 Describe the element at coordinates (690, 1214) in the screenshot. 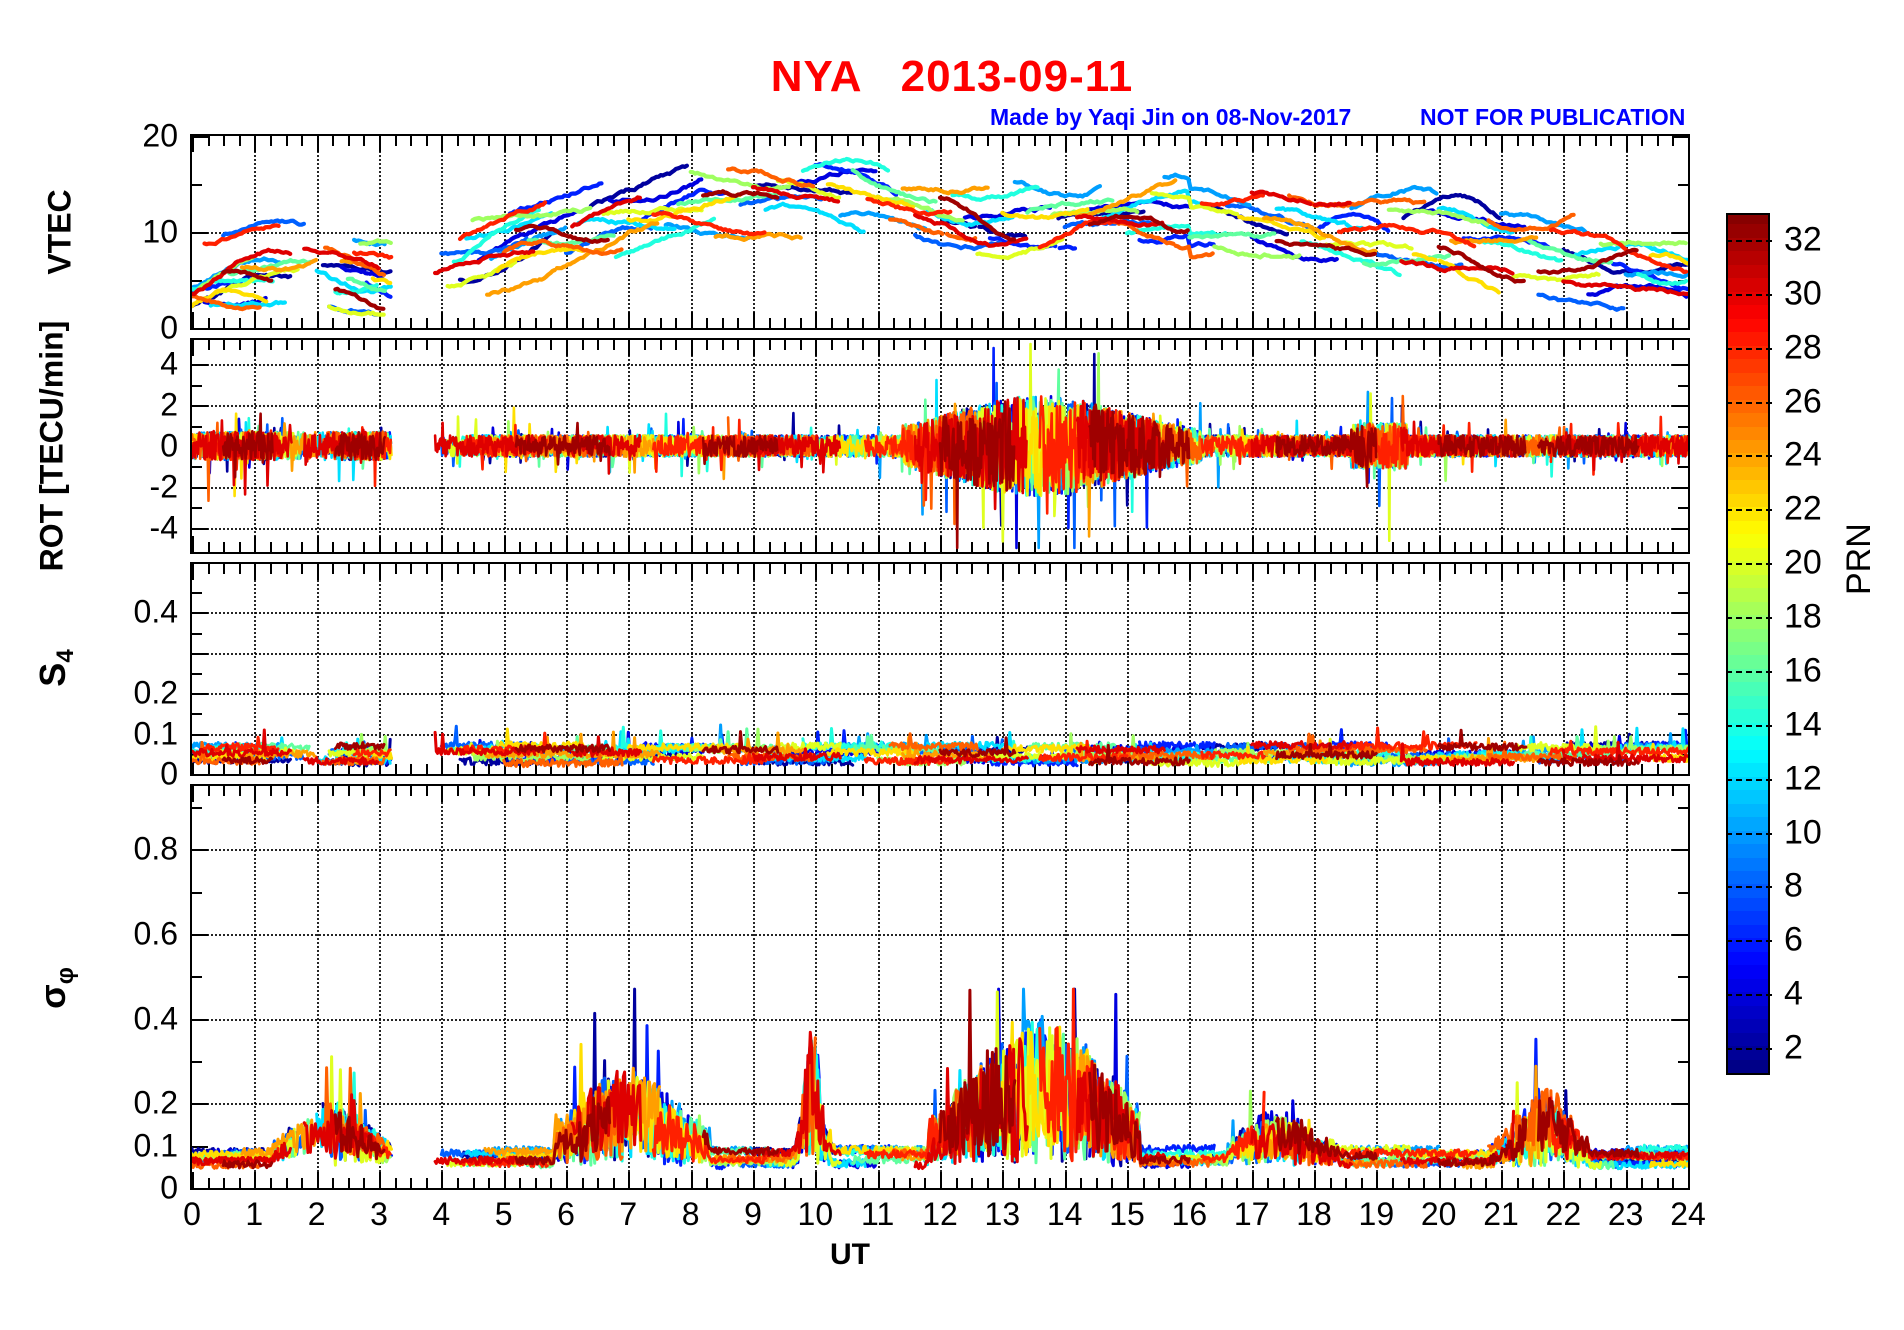

I see `xaxis-tick-label: 8` at that location.